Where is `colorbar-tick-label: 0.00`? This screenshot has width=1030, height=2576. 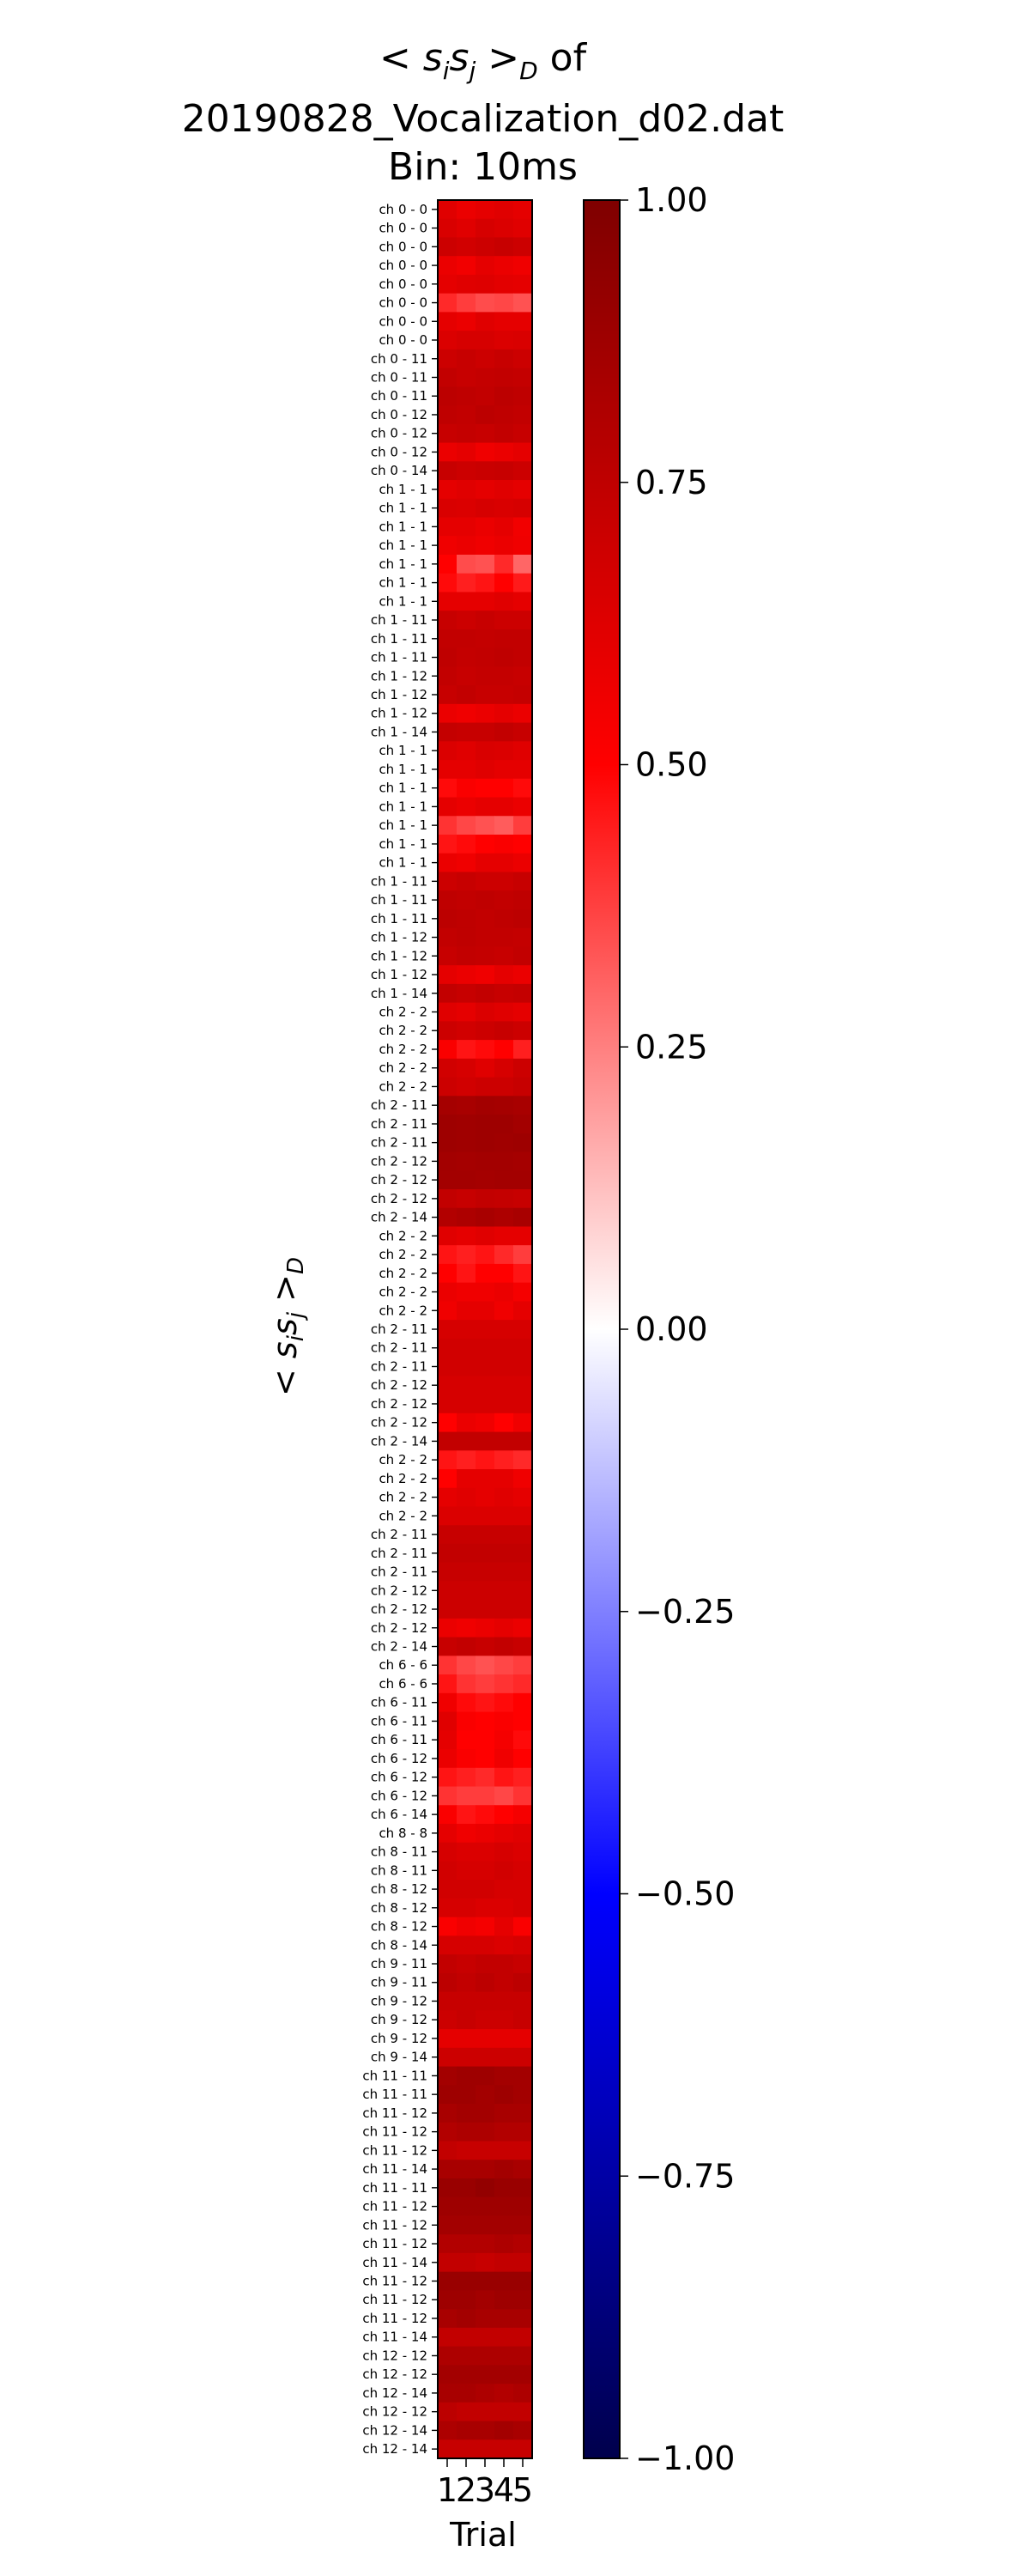
colorbar-tick-label: 0.00 is located at coordinates (671, 1329).